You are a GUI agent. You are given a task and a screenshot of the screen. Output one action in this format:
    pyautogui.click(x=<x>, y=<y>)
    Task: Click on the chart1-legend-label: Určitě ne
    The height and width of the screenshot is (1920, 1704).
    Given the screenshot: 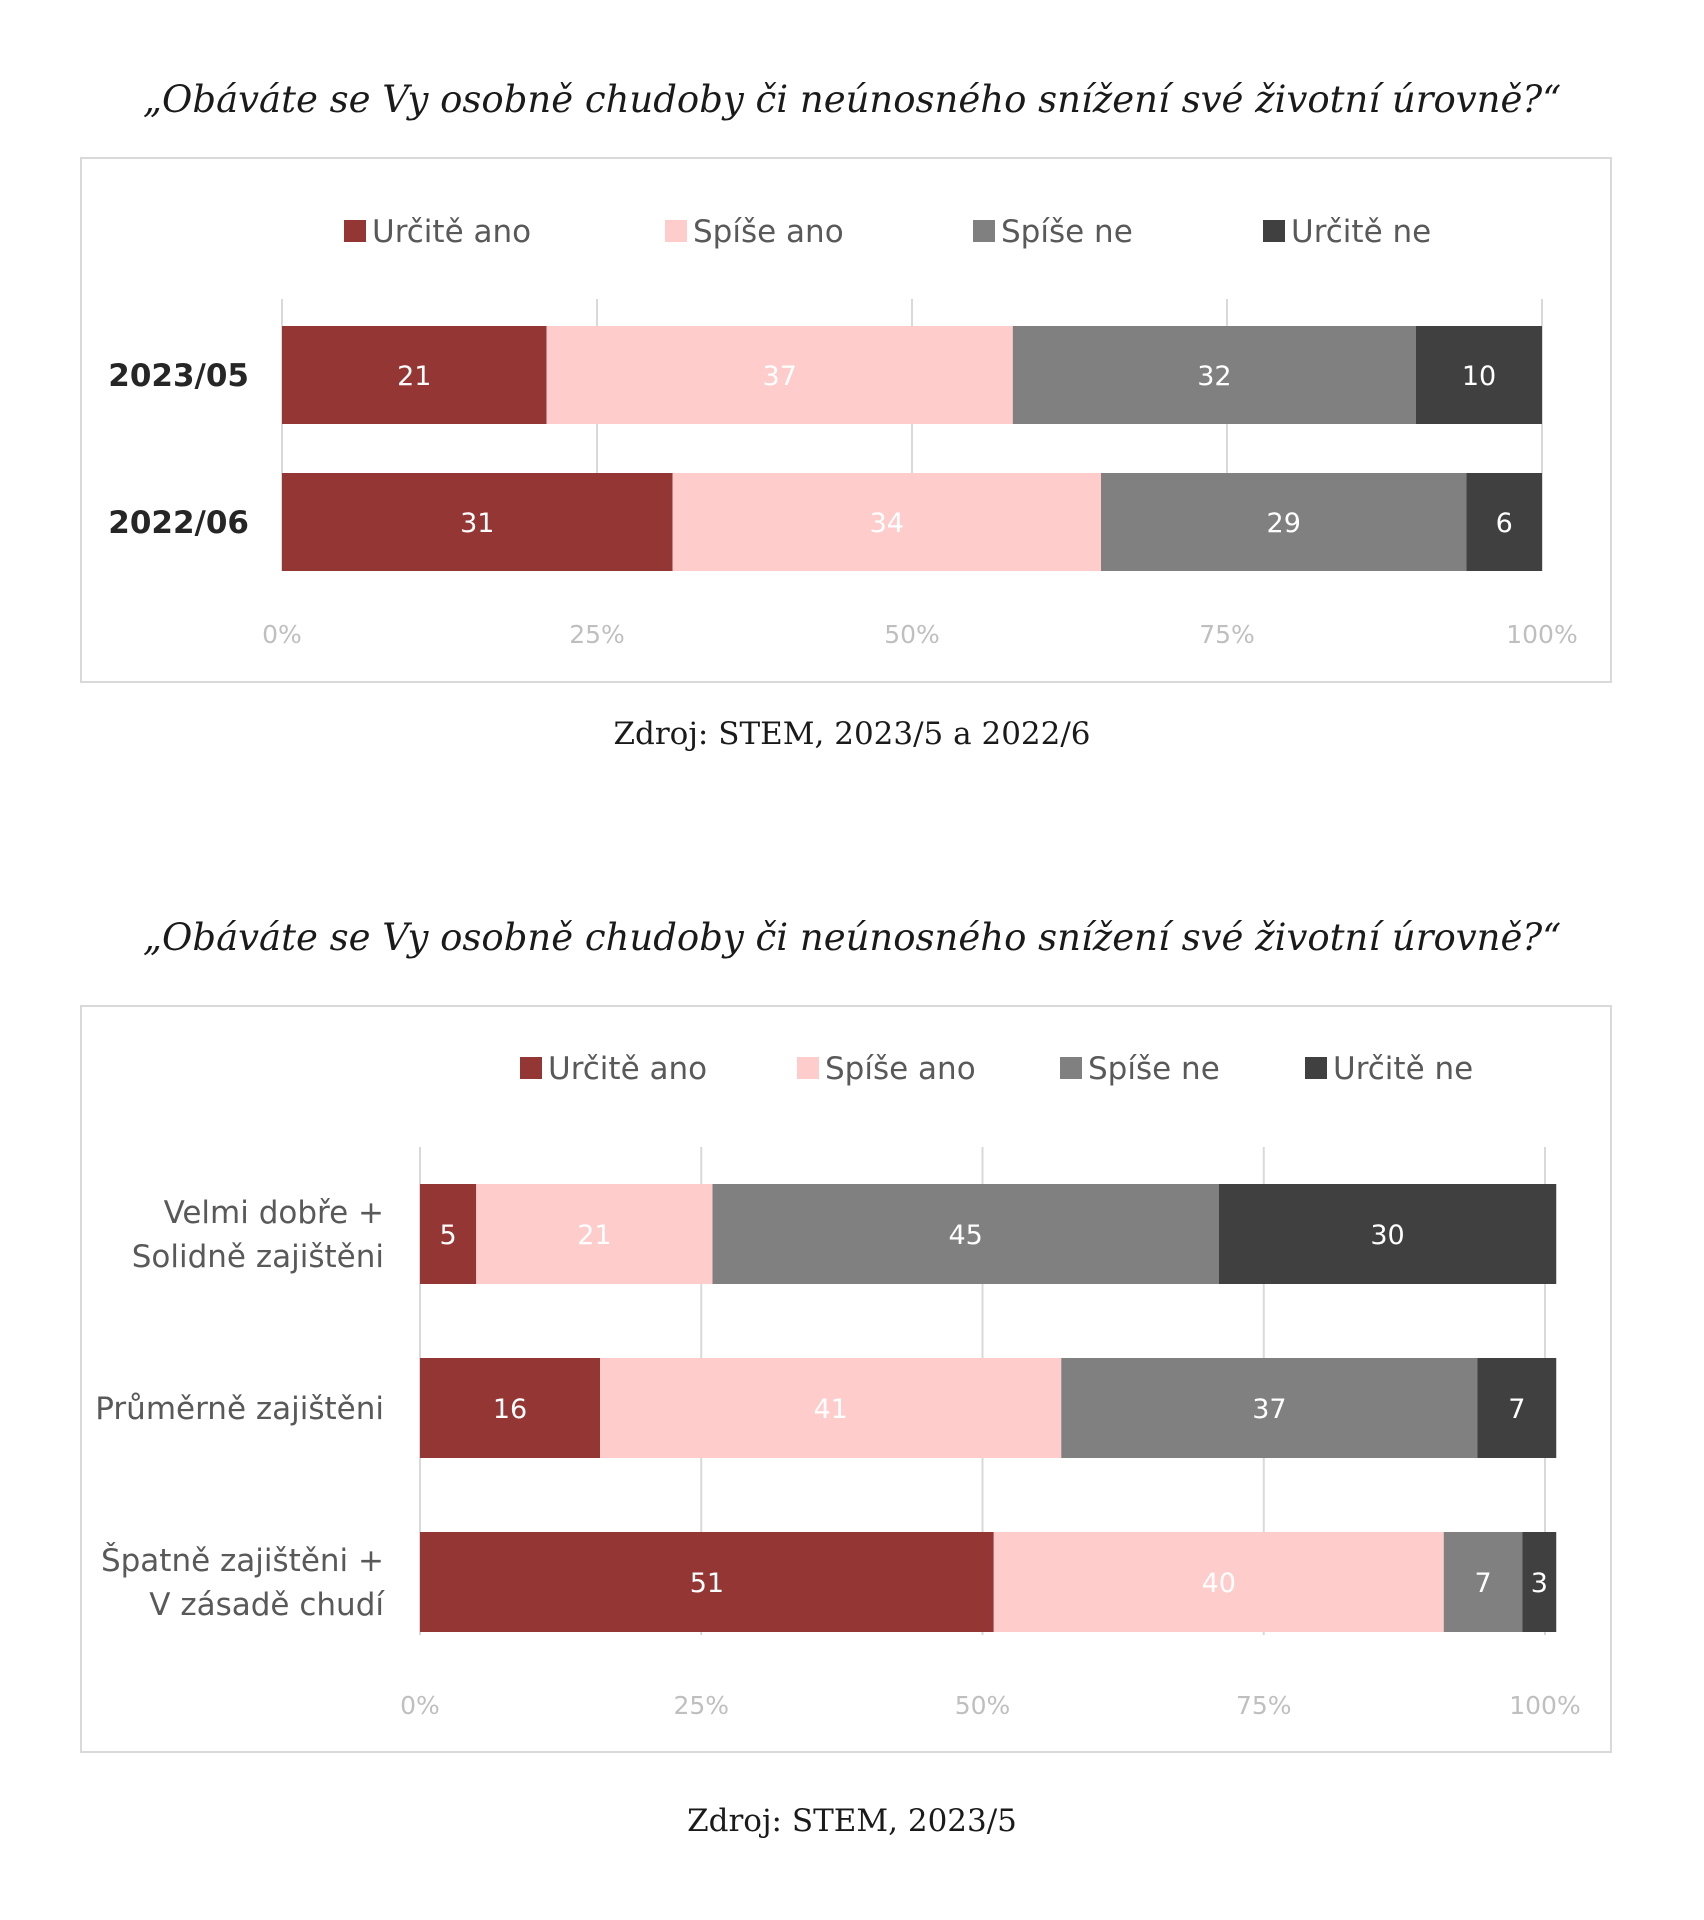 What is the action you would take?
    pyautogui.click(x=1361, y=232)
    